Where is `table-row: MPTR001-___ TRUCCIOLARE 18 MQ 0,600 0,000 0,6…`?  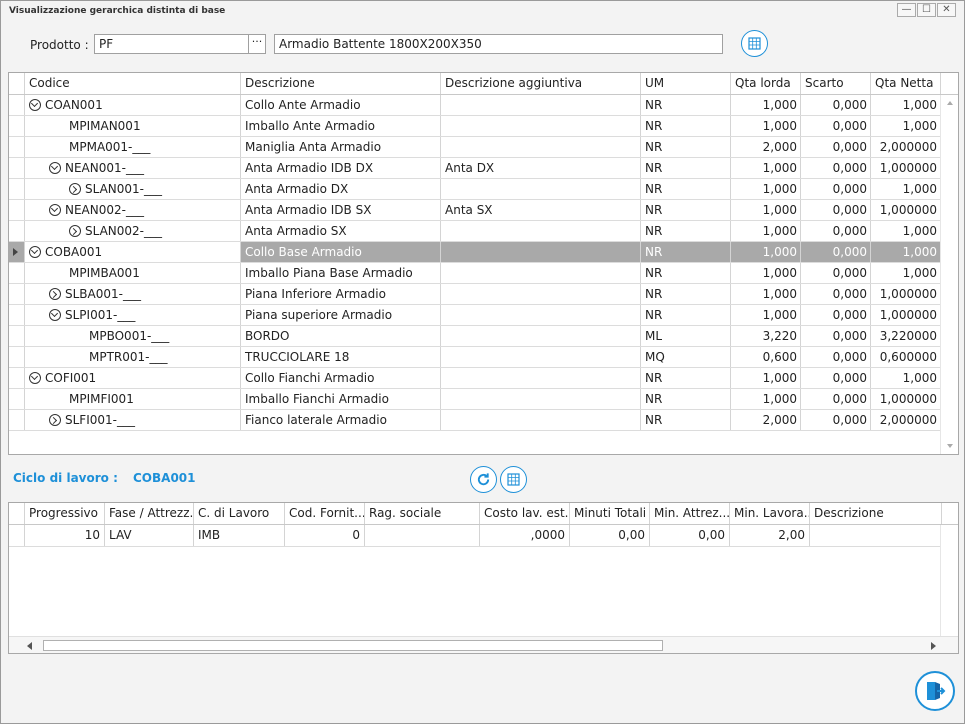 table-row: MPTR001-___ TRUCCIOLARE 18 MQ 0,600 0,000 0,6… is located at coordinates (483, 357).